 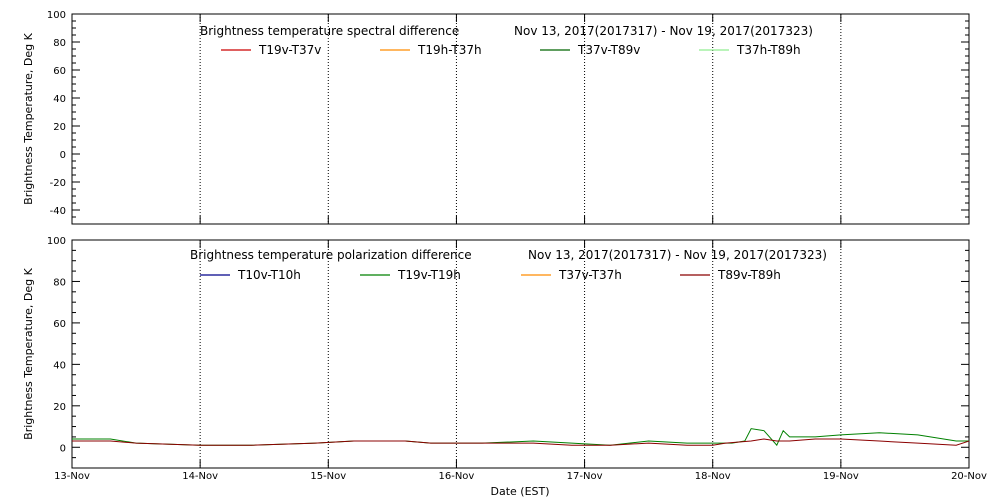 I want to click on x-tick-label: 15-Nov, so click(x=328, y=476).